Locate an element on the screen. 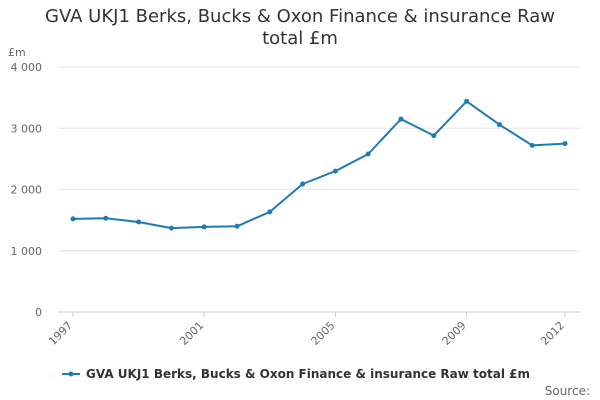 This screenshot has height=400, width=600. y-tick-label: 2 000 is located at coordinates (27, 190).